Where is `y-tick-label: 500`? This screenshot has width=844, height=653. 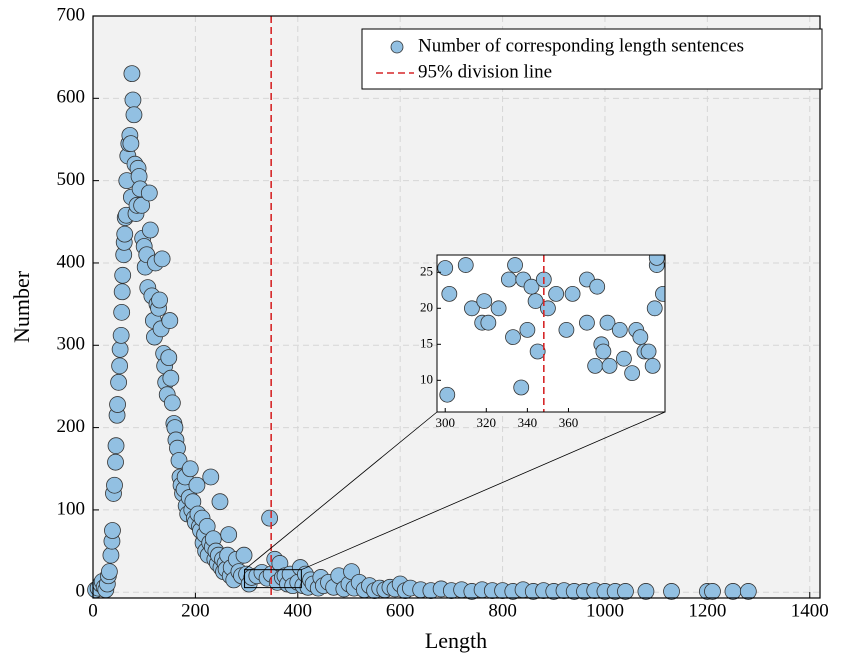 y-tick-label: 500 is located at coordinates (71, 179).